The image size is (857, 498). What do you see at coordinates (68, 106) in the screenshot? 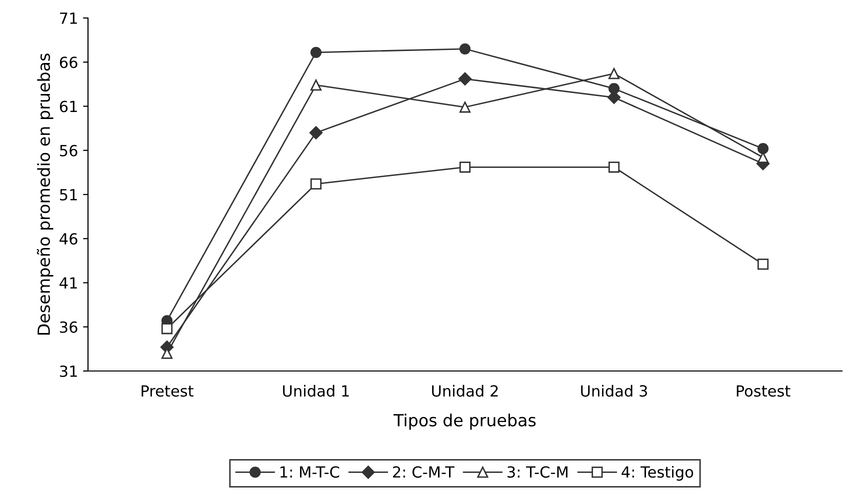
I see `y-tick-label: 61` at bounding box center [68, 106].